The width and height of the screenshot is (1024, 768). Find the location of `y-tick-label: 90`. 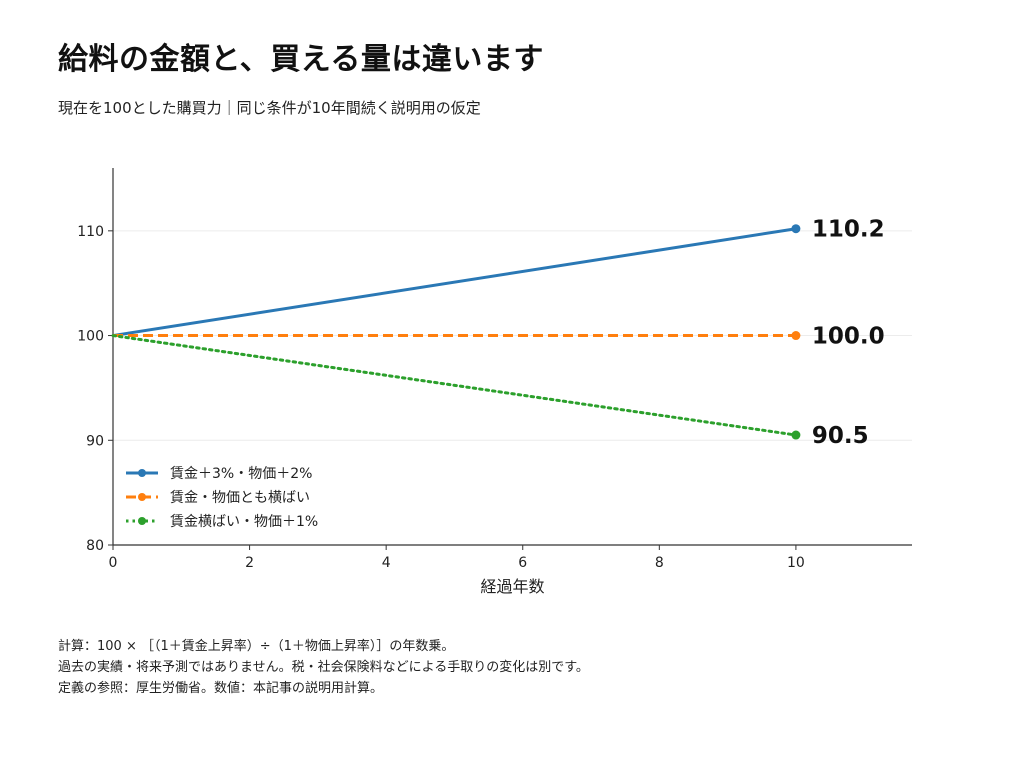

y-tick-label: 90 is located at coordinates (95, 441).